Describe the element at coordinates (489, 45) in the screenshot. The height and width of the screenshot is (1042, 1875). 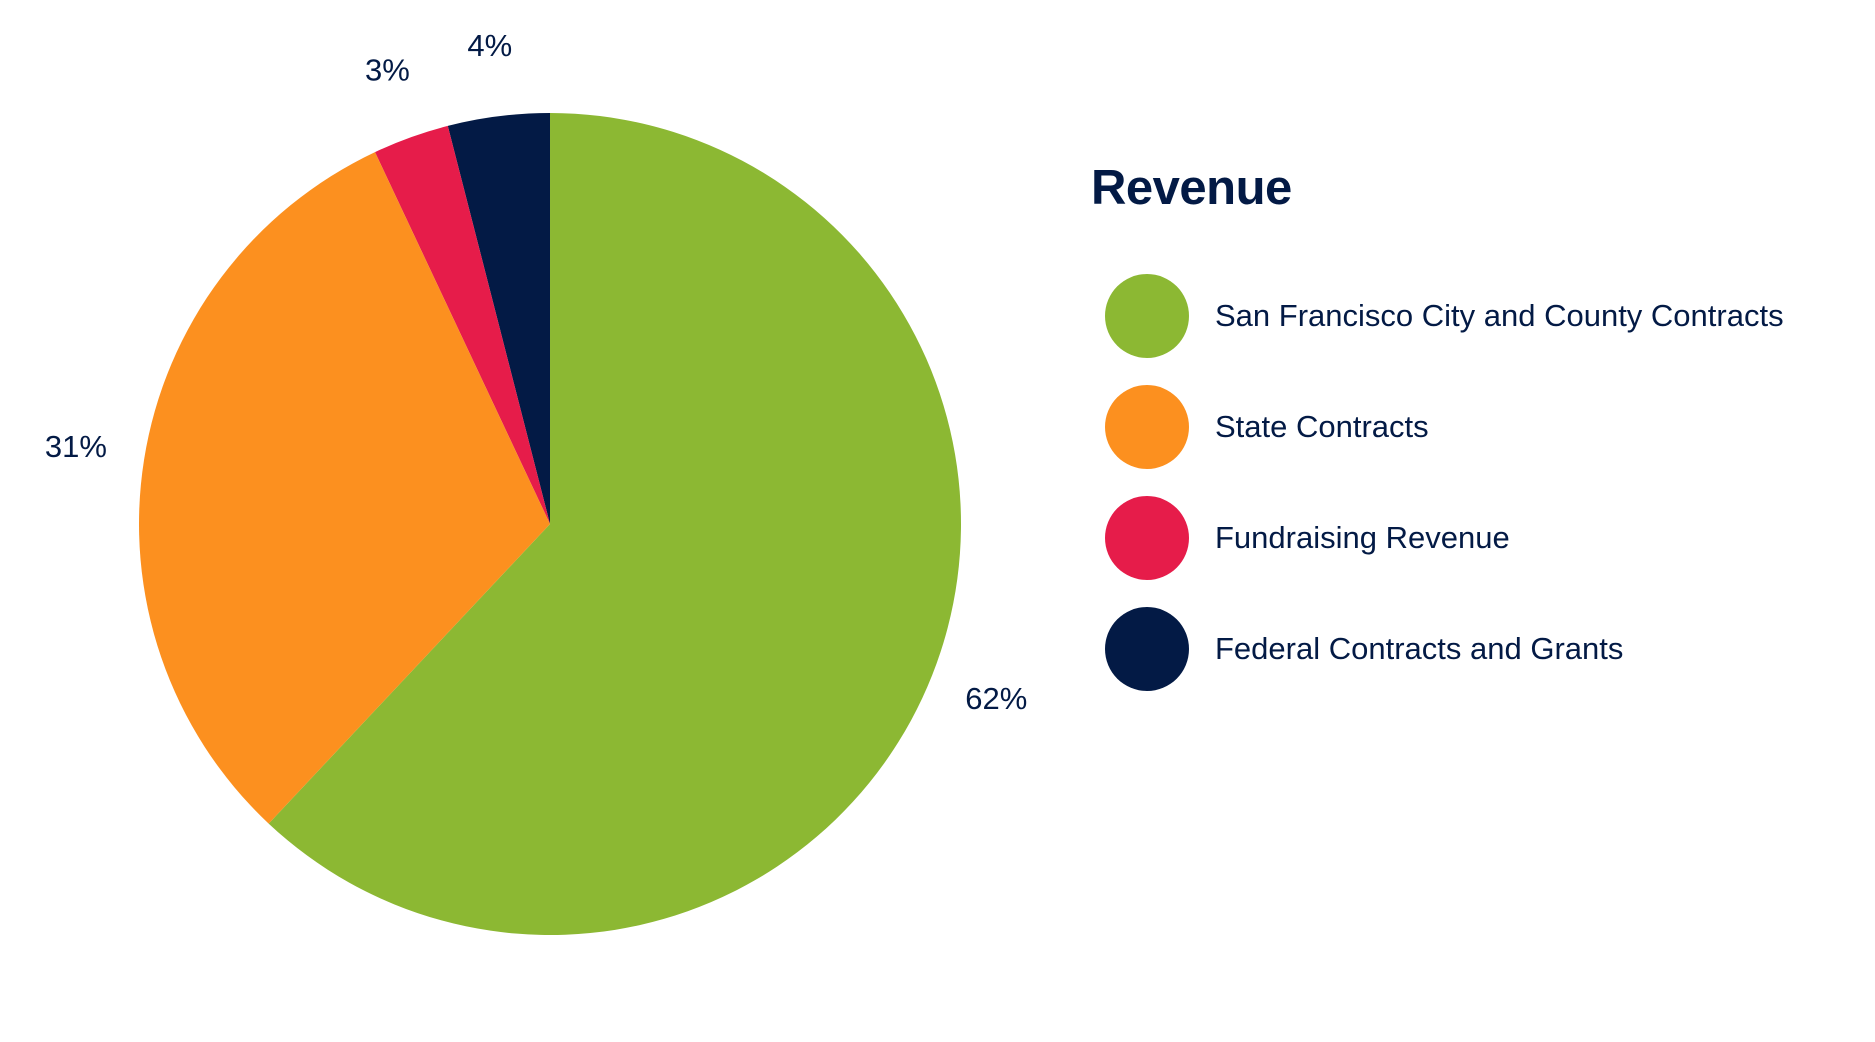
I see `pie-label-federal: 4%` at that location.